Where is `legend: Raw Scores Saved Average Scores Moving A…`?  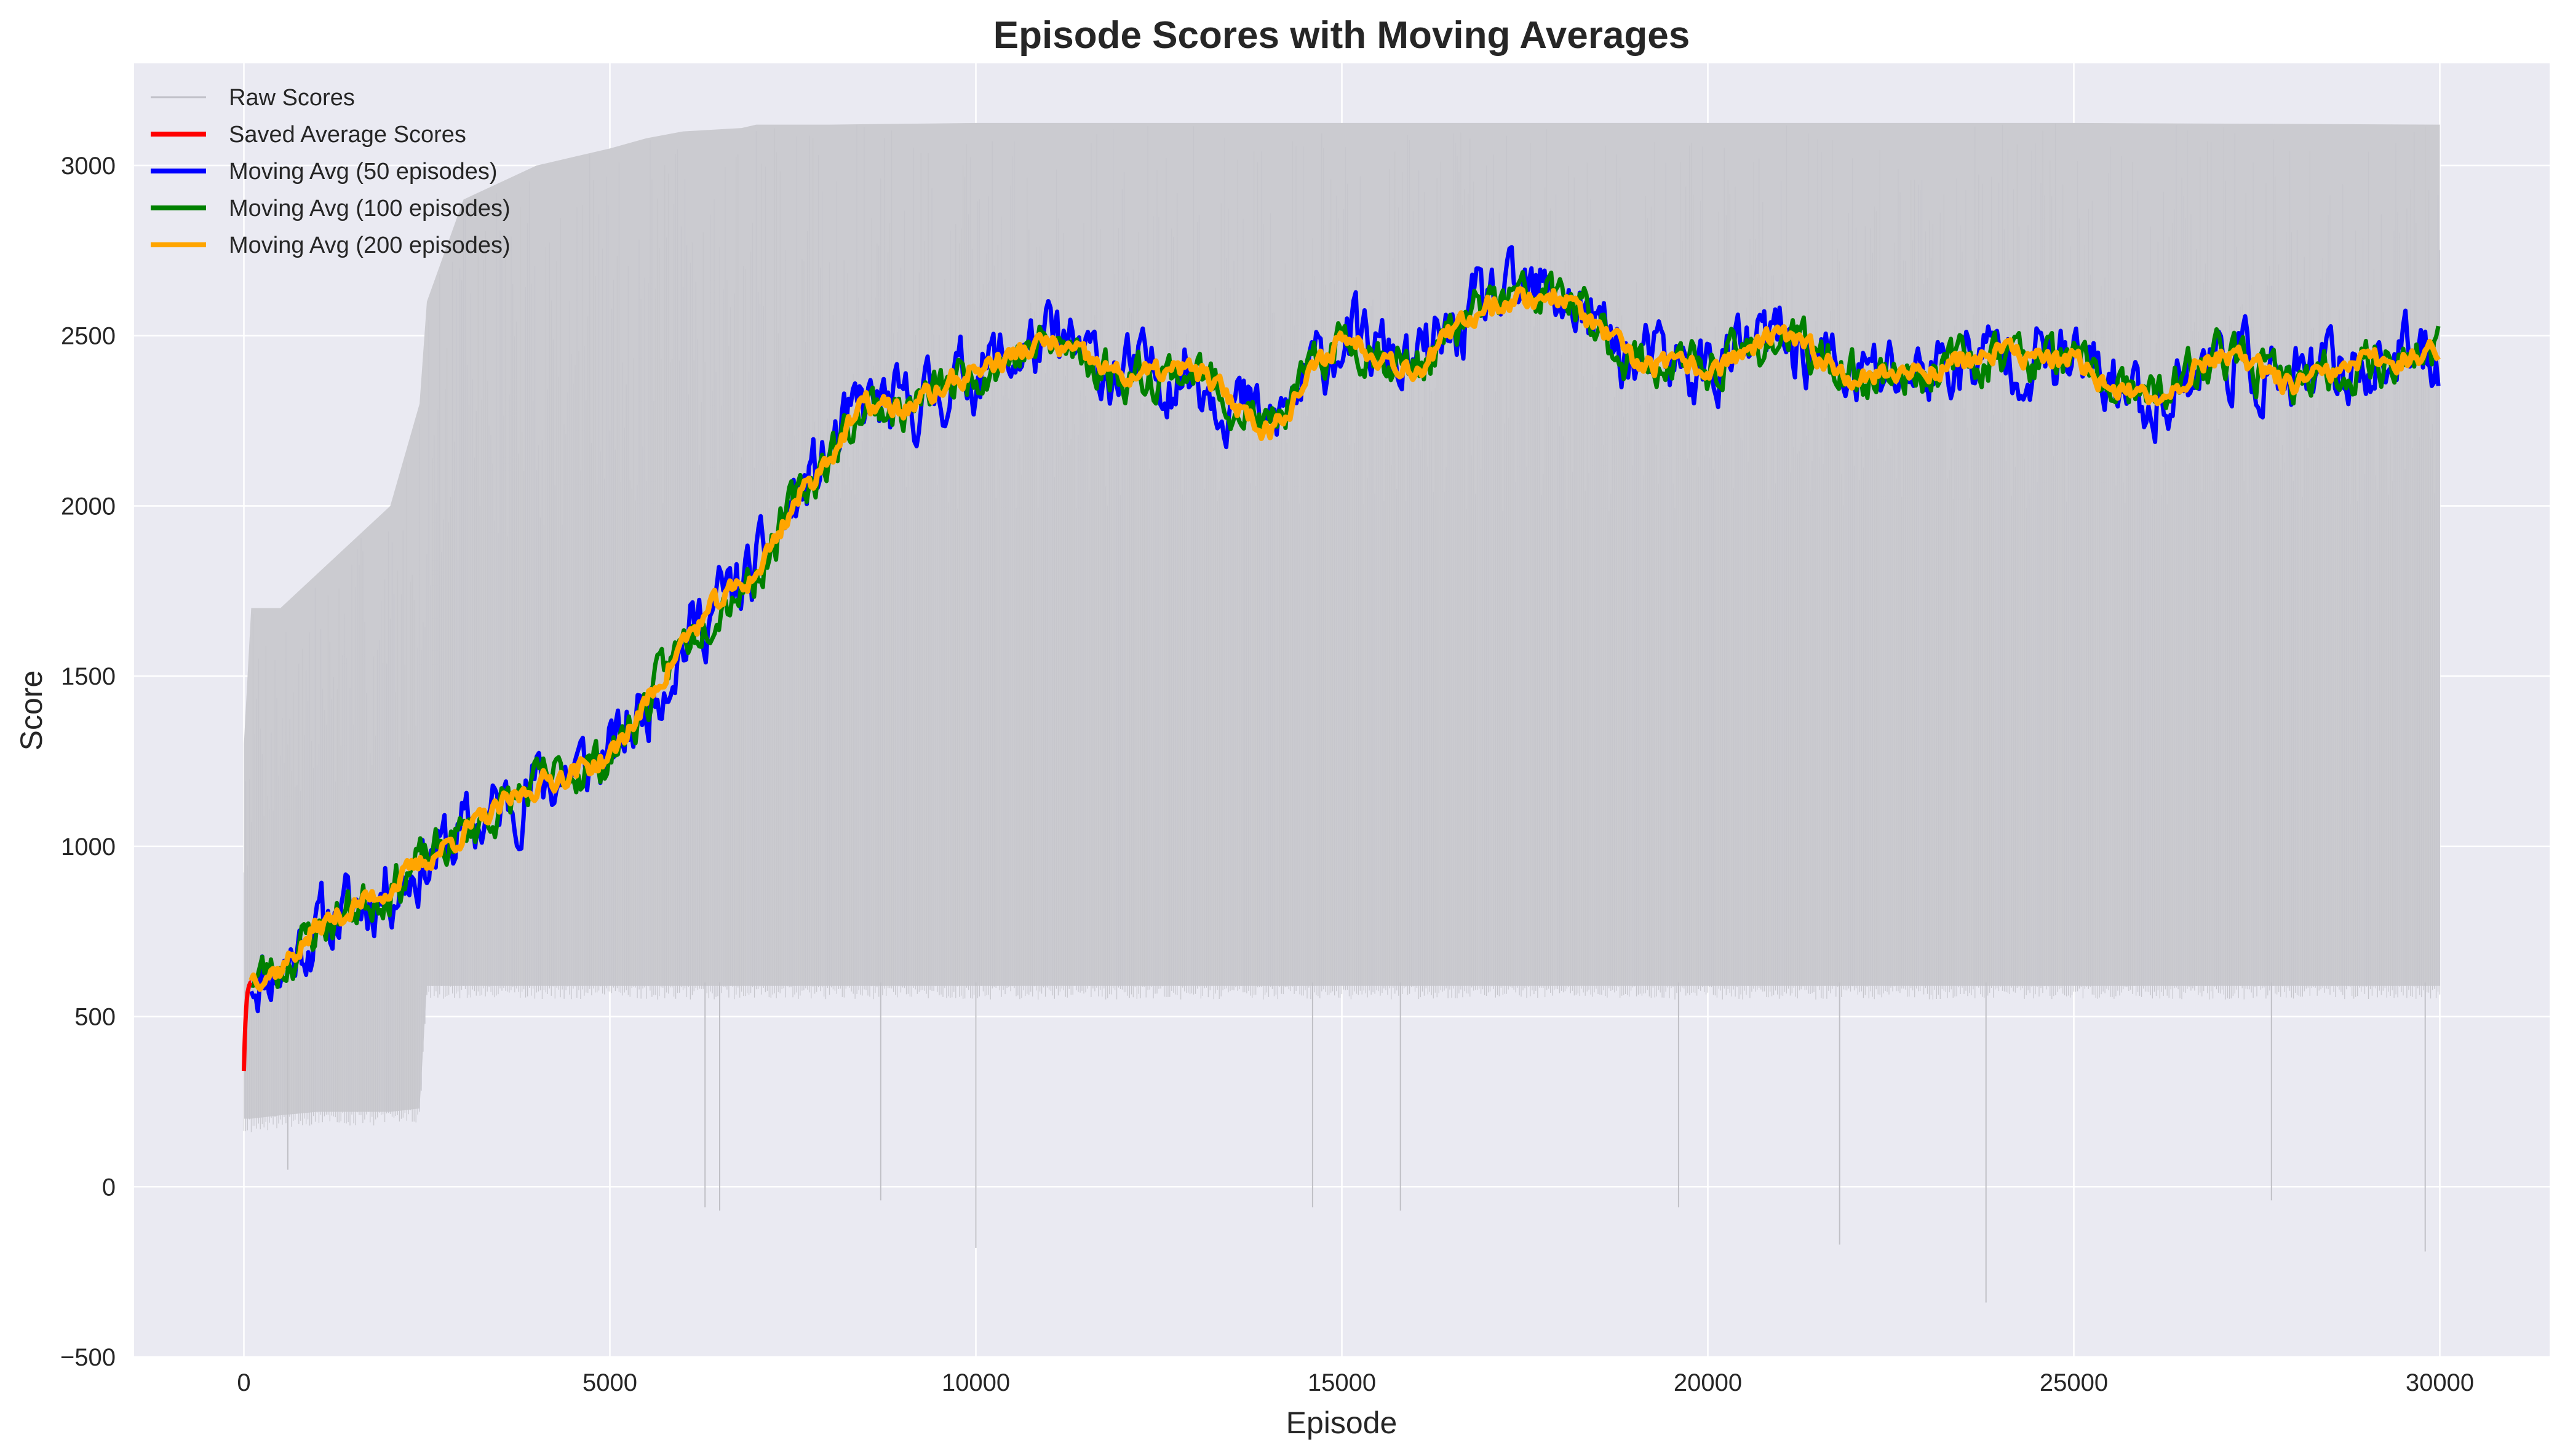 legend: Raw Scores Saved Average Scores Moving A… is located at coordinates (331, 171).